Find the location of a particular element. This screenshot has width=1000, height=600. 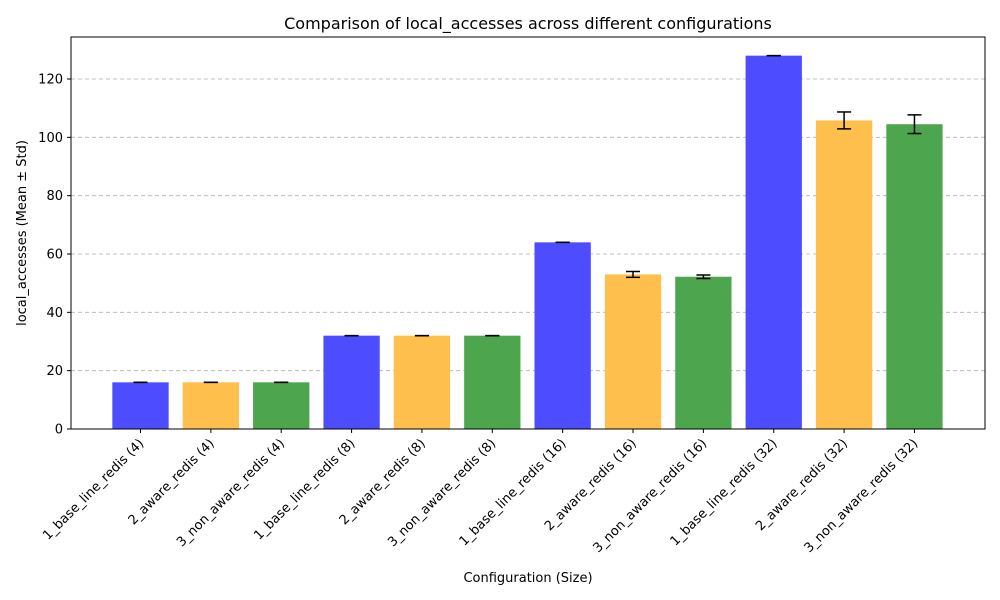

x-tick-label: 1_base_line_redis (4) is located at coordinates (93, 489).